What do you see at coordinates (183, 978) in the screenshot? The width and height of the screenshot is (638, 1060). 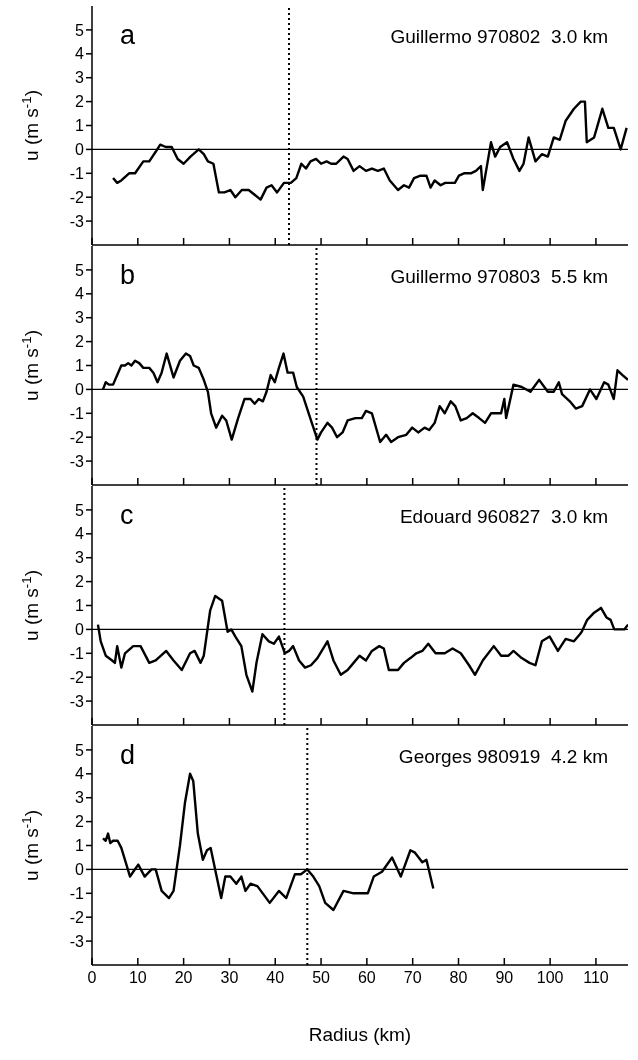 I see `x-tick-label: 20` at bounding box center [183, 978].